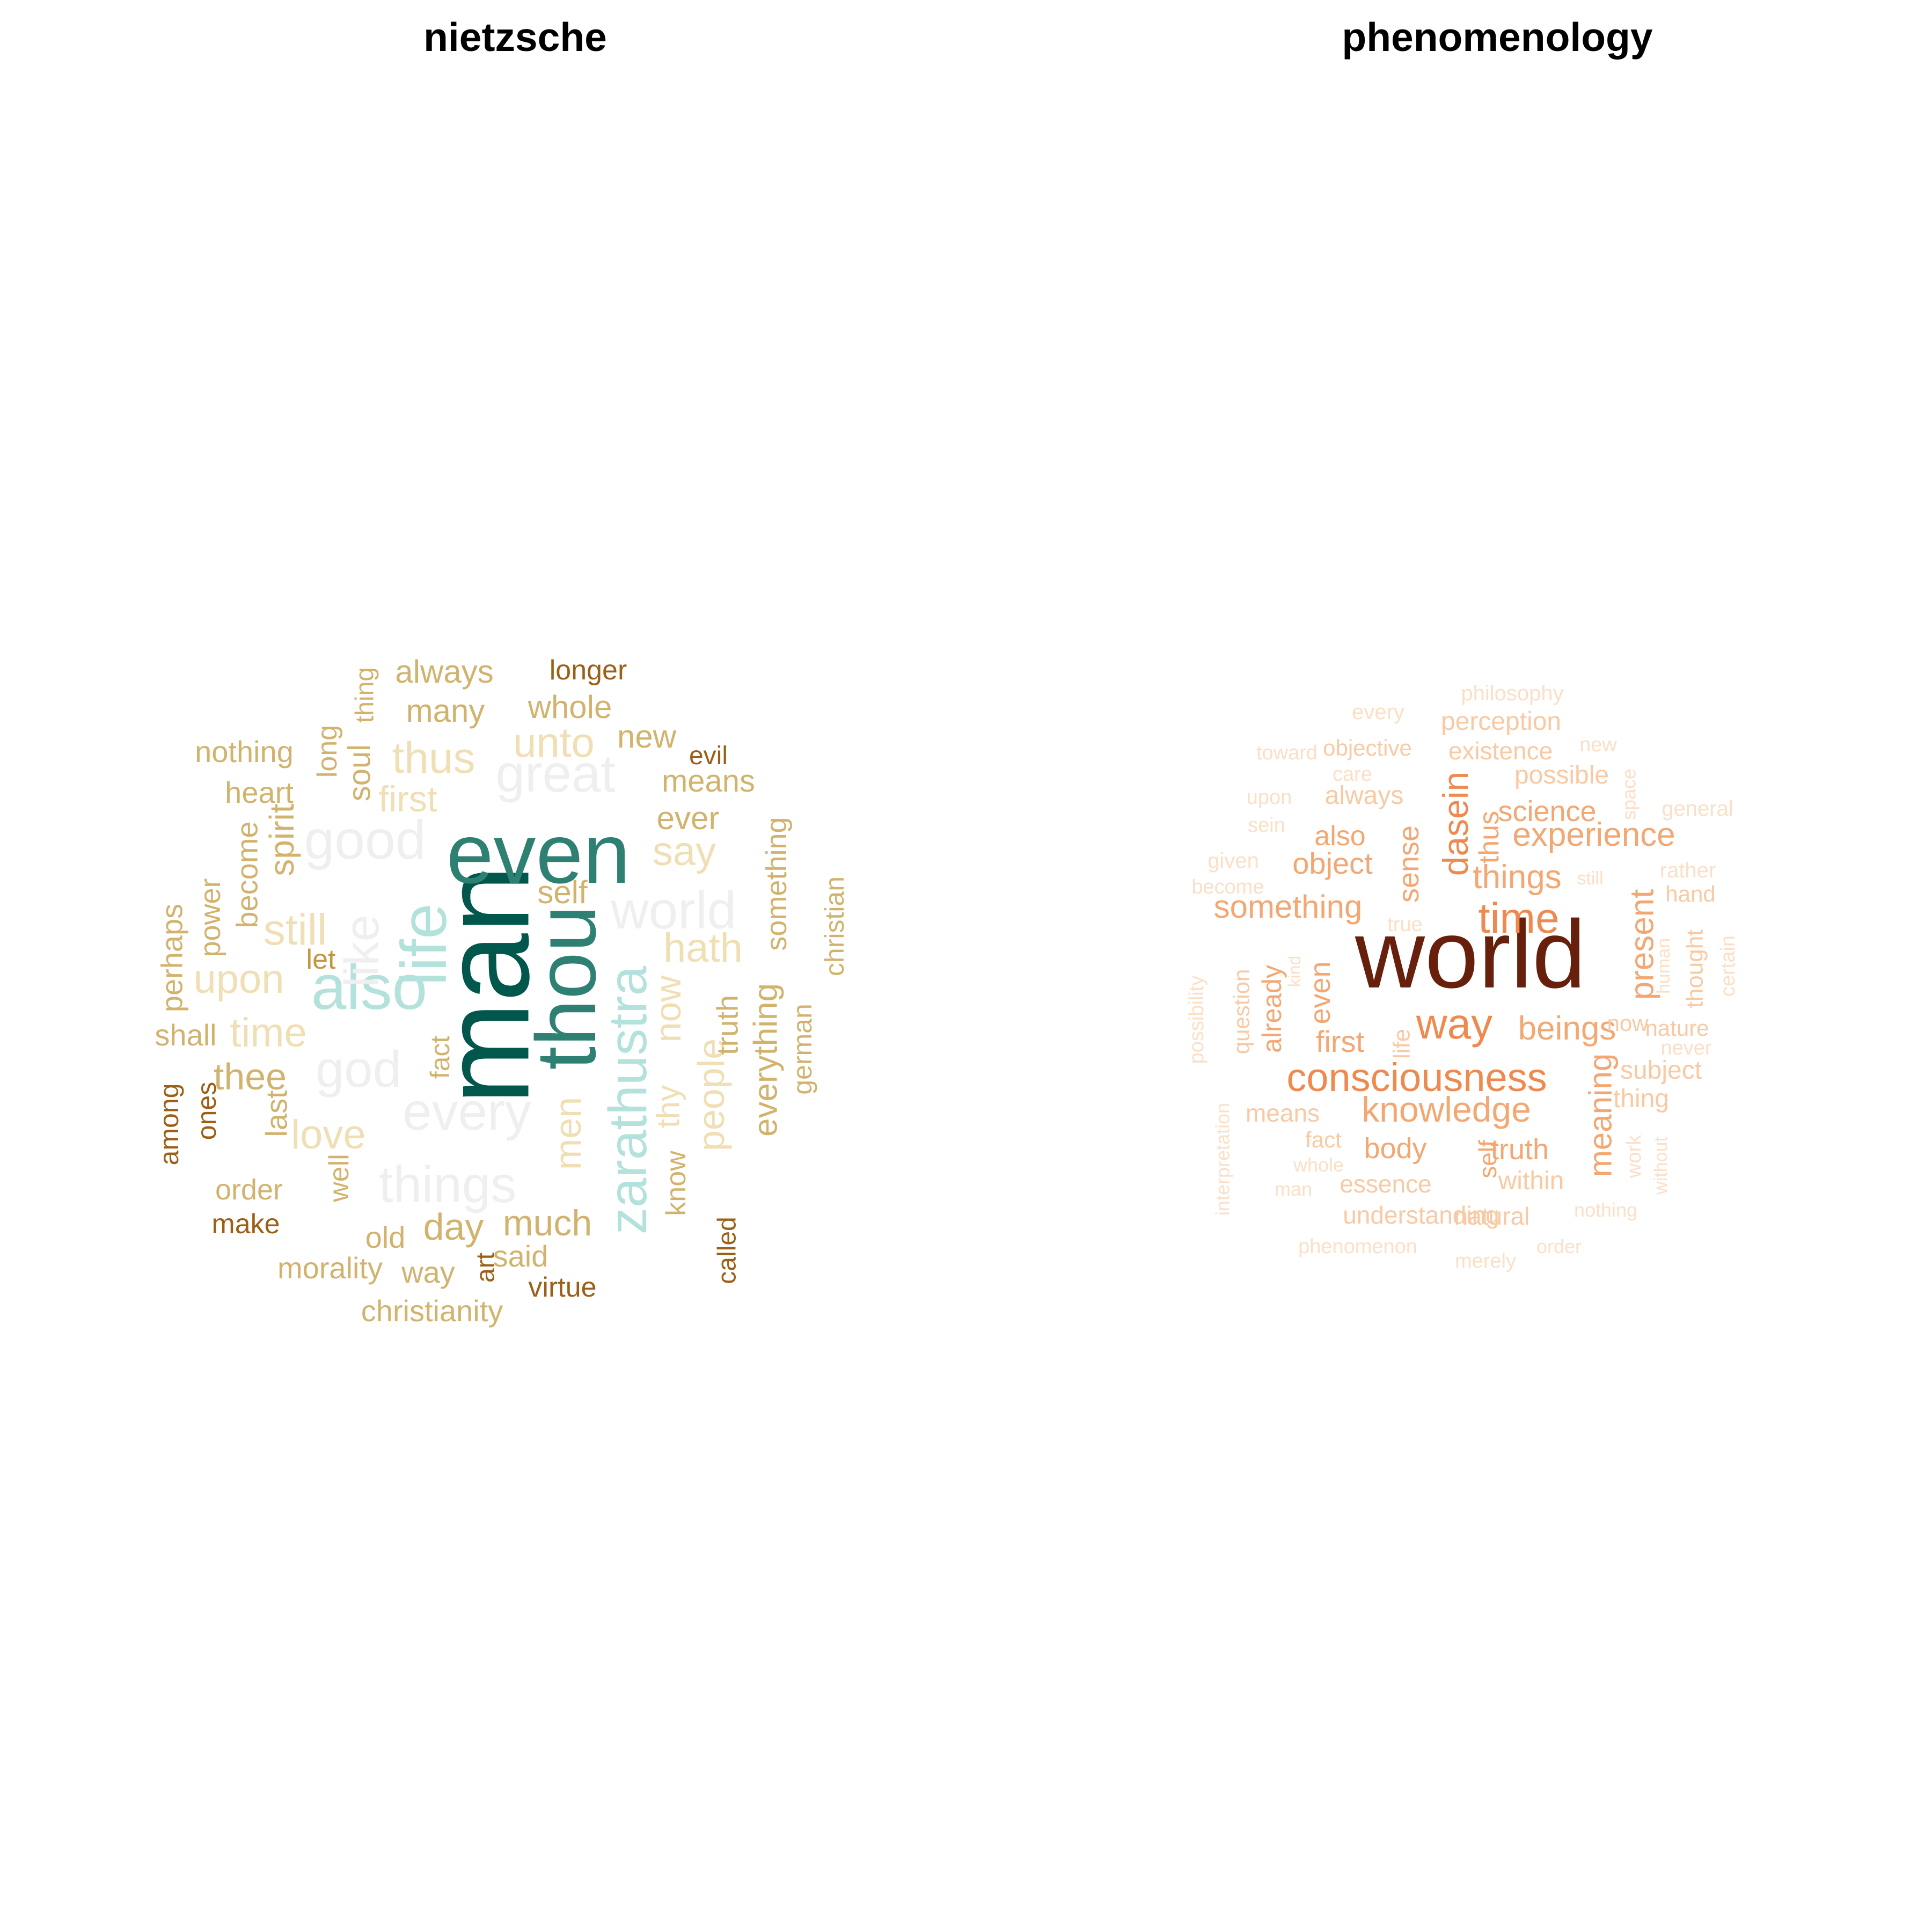  What do you see at coordinates (515, 37) in the screenshot?
I see `panel-title-nietzsche: nietzsche` at bounding box center [515, 37].